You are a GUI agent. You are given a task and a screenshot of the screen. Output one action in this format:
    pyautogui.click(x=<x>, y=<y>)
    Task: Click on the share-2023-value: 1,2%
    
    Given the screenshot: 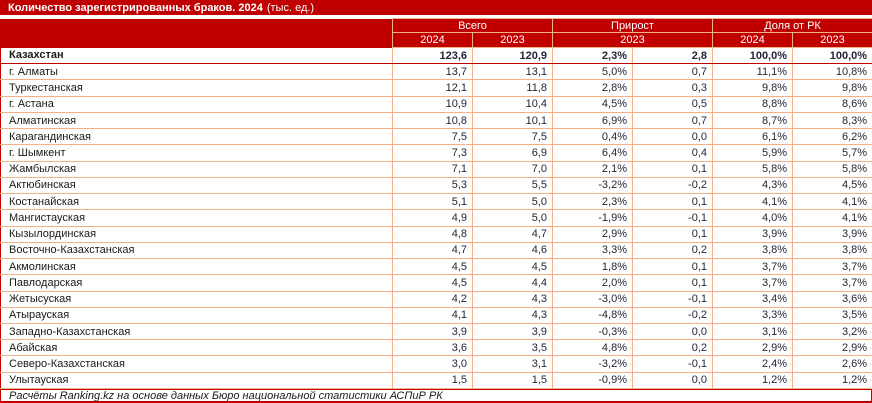 What is the action you would take?
    pyautogui.click(x=832, y=381)
    